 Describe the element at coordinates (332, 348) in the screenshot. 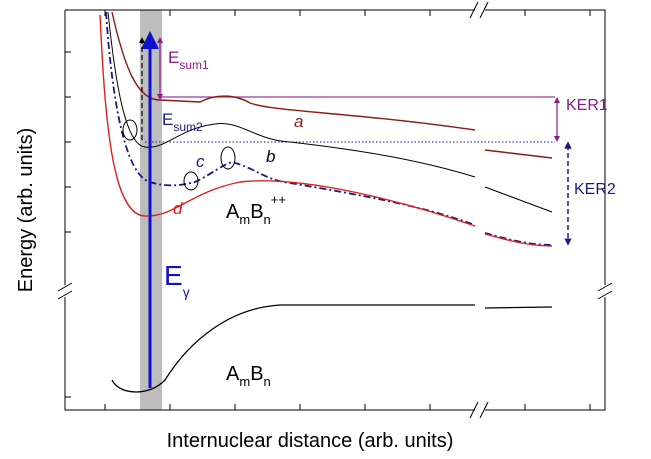

I see `ground-curve` at that location.